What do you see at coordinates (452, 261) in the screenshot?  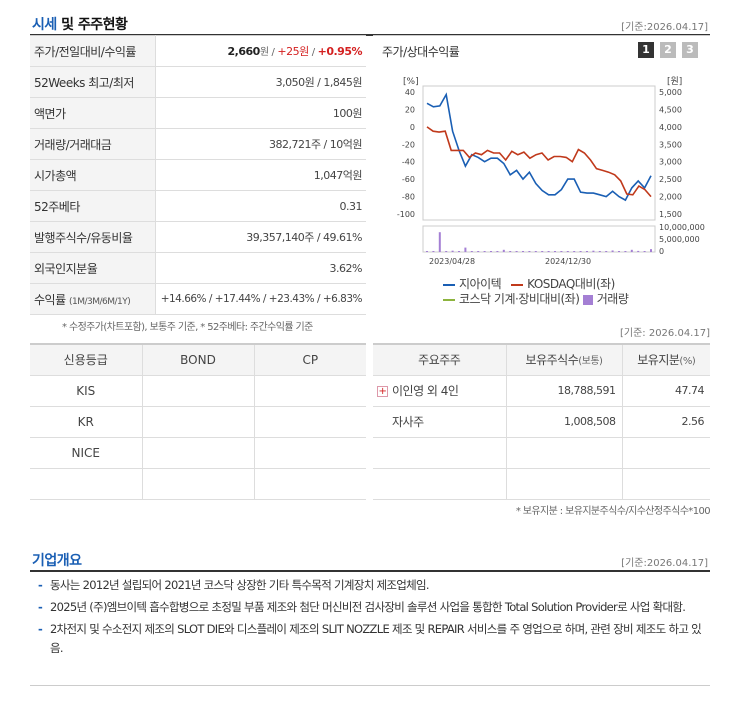 I see `x-tick-label: 2023/04/28` at bounding box center [452, 261].